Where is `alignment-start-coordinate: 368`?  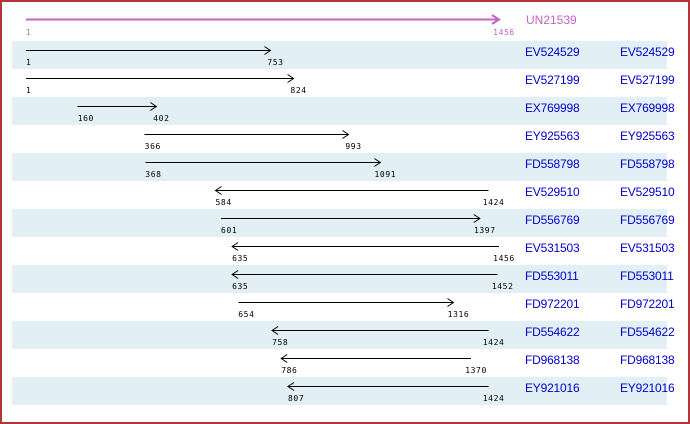
alignment-start-coordinate: 368 is located at coordinates (153, 174).